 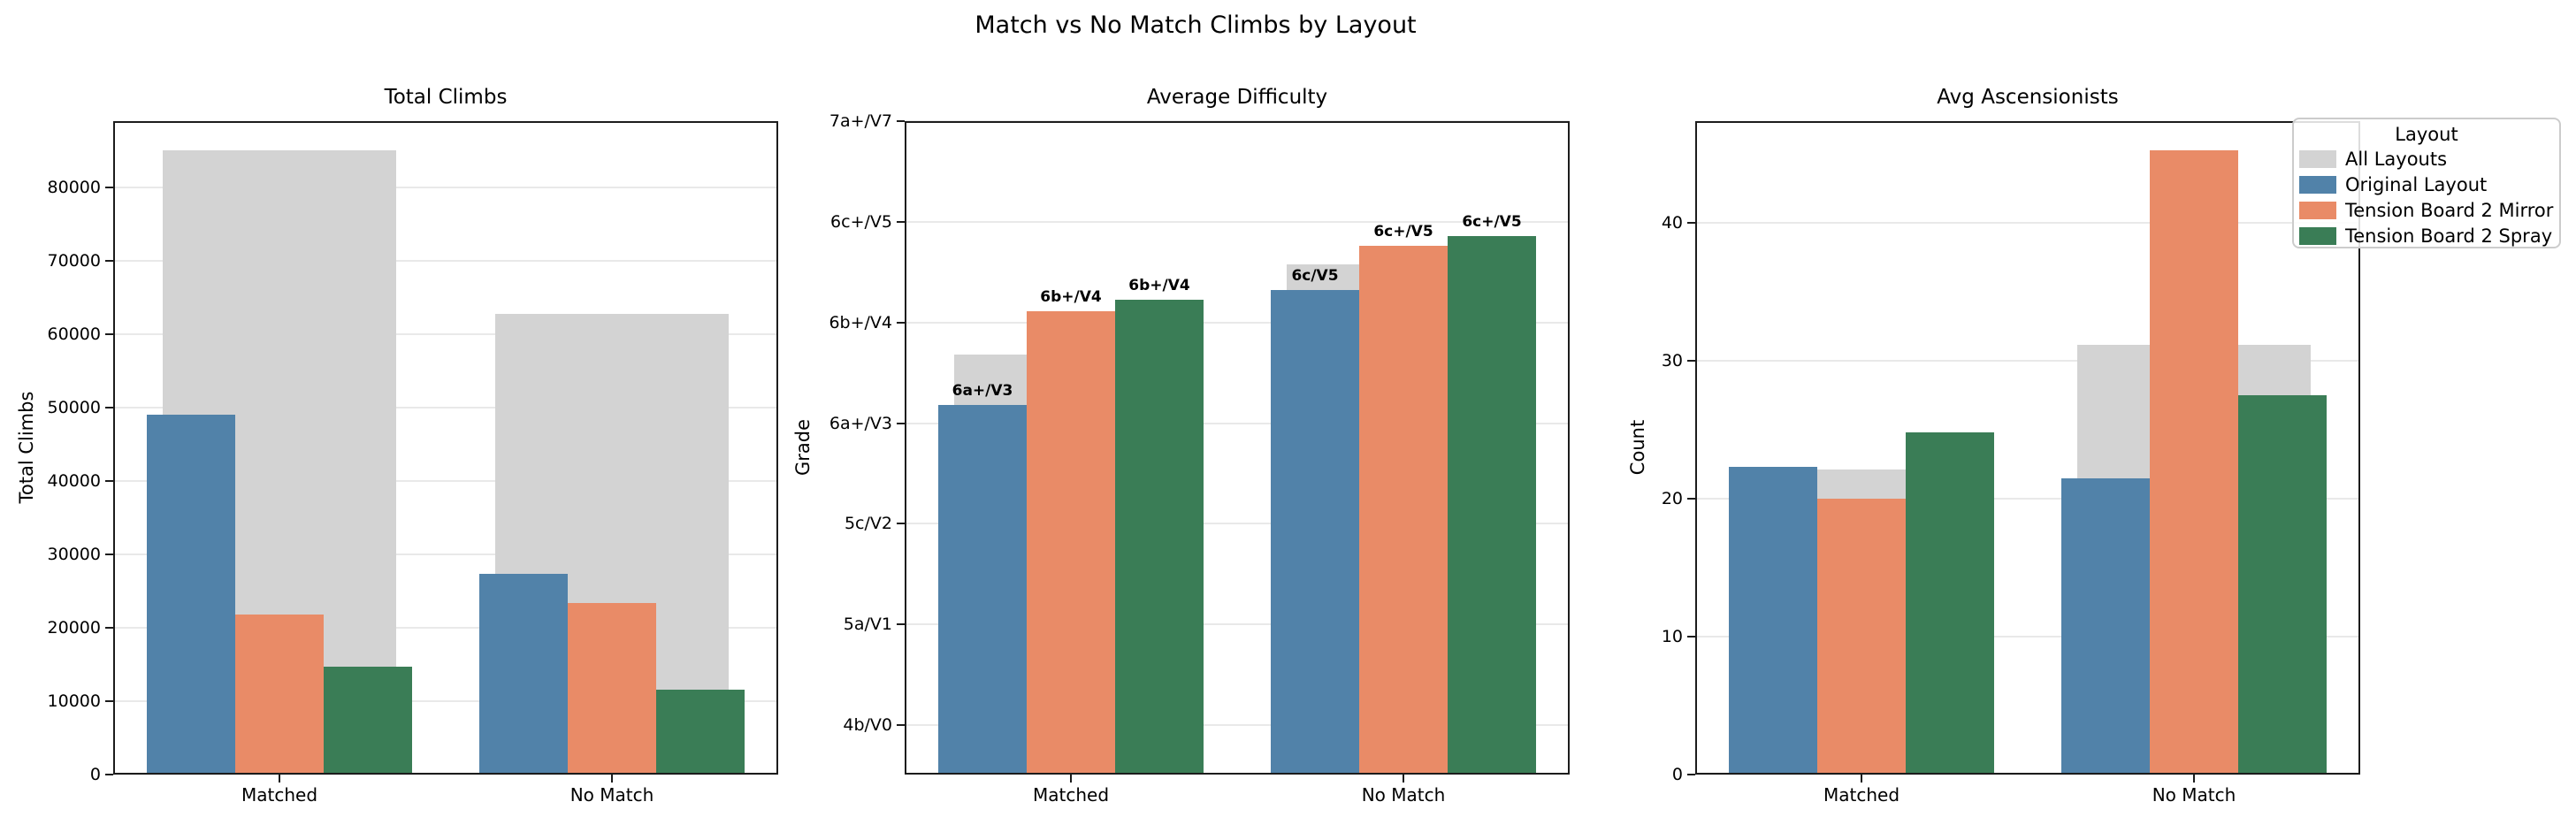 What do you see at coordinates (868, 725) in the screenshot?
I see `y-tick-label: 4b/V0` at bounding box center [868, 725].